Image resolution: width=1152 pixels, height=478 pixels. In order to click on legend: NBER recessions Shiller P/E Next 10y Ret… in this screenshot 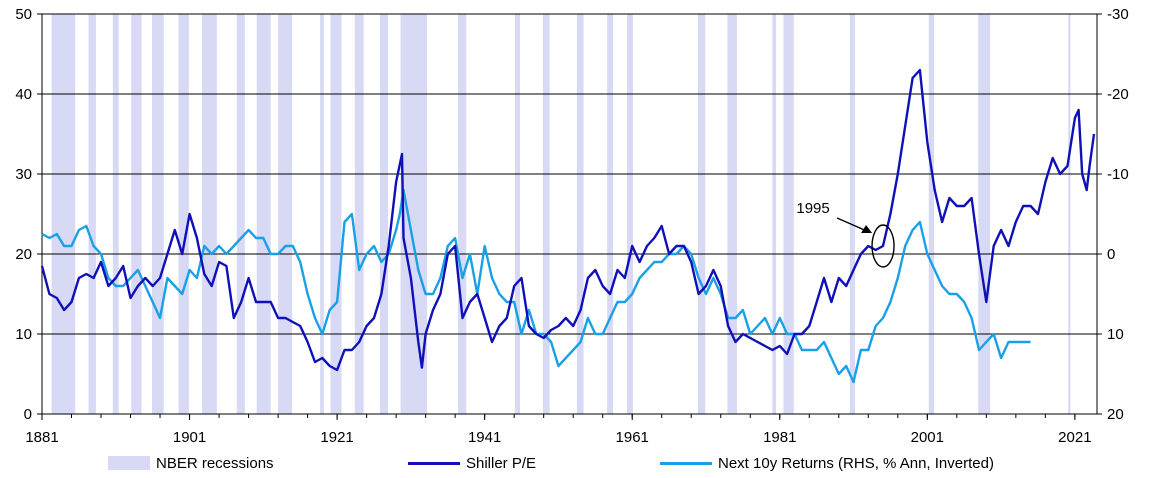, I will do `click(576, 464)`.